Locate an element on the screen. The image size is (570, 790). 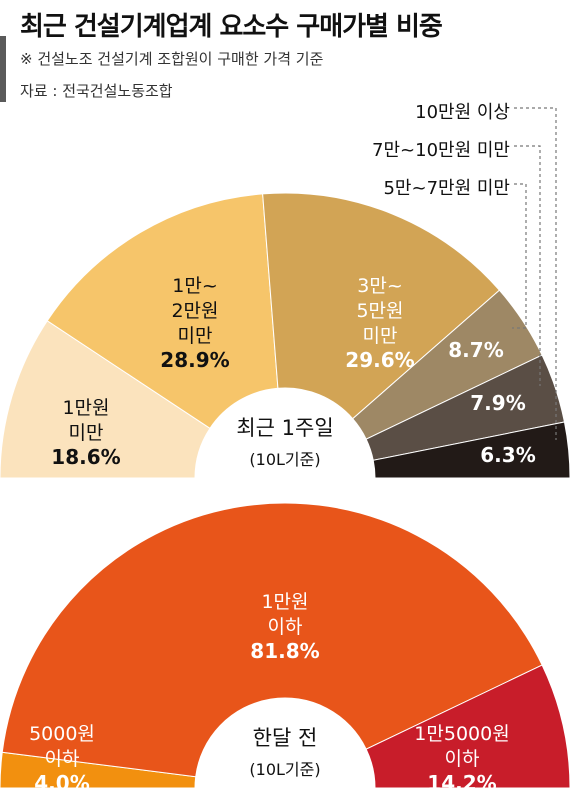
outer-label-10man-plus: 10만원 이상 is located at coordinates (462, 112).